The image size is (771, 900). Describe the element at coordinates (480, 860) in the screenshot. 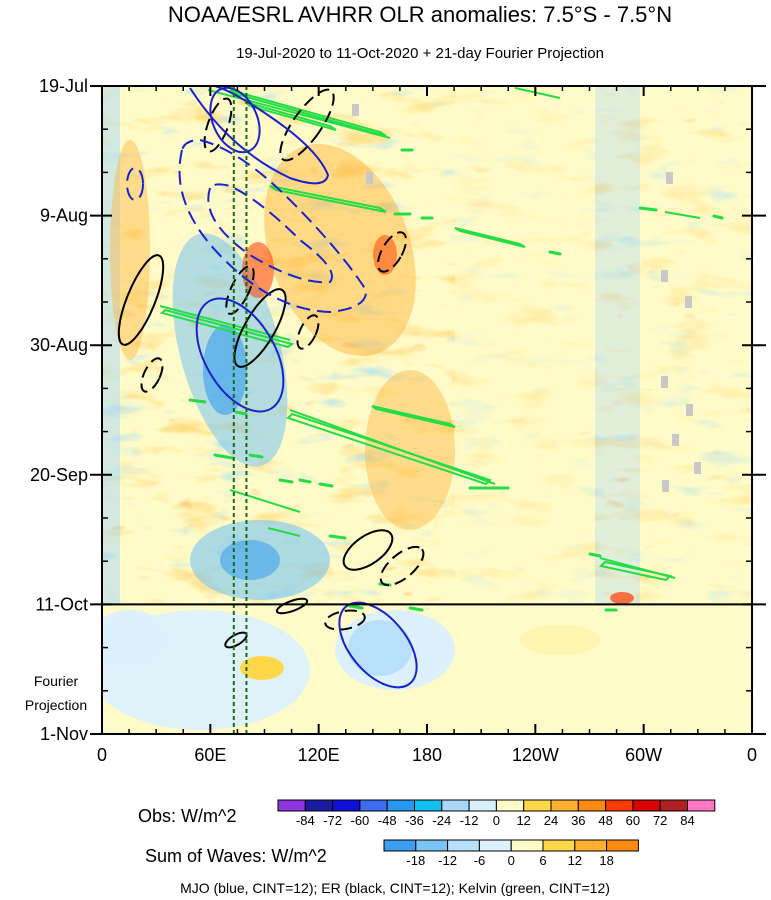

I see `colorbar-level-label: -6` at that location.